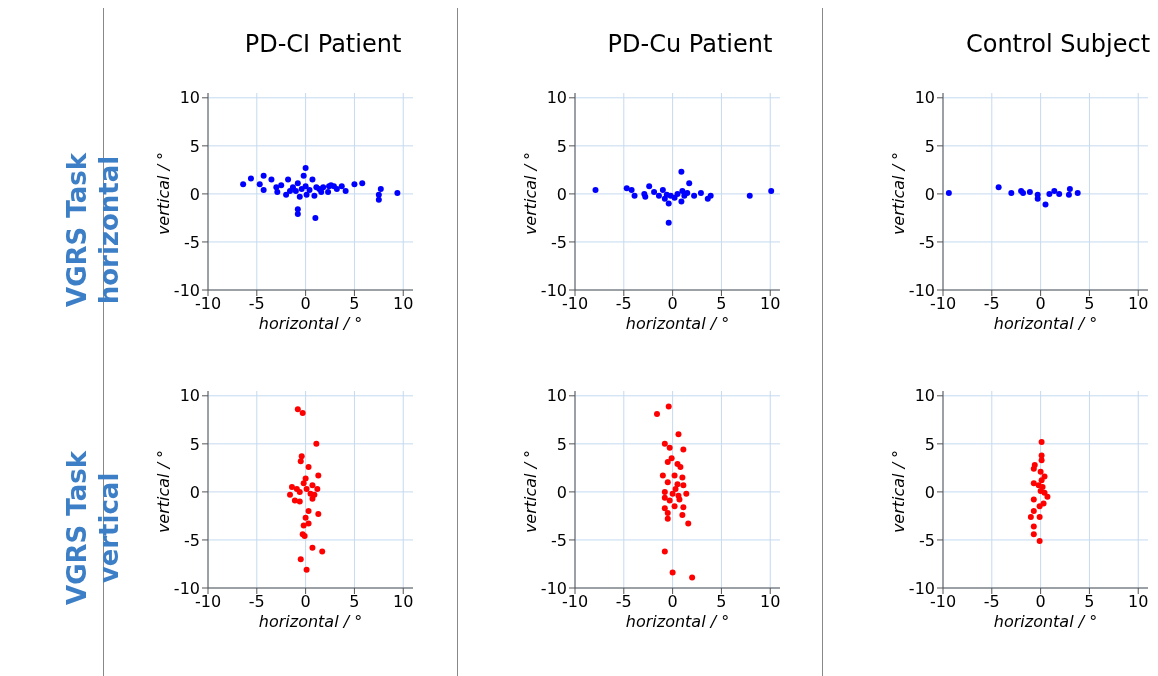  What do you see at coordinates (323, 44) in the screenshot?
I see `chart-title: PD-CI Patient` at bounding box center [323, 44].